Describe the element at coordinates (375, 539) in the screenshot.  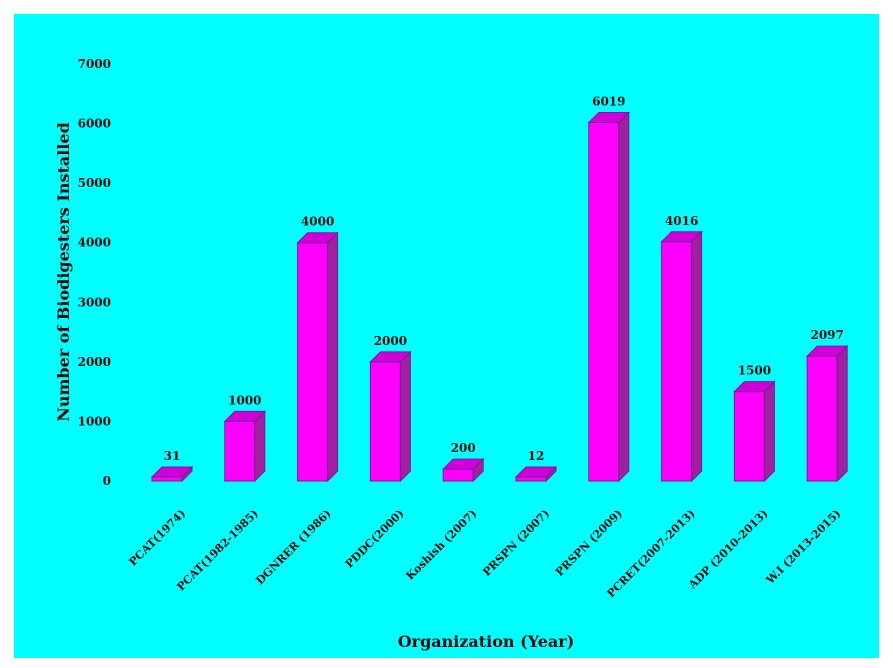
I see `category-label: PDDC(2000)` at that location.